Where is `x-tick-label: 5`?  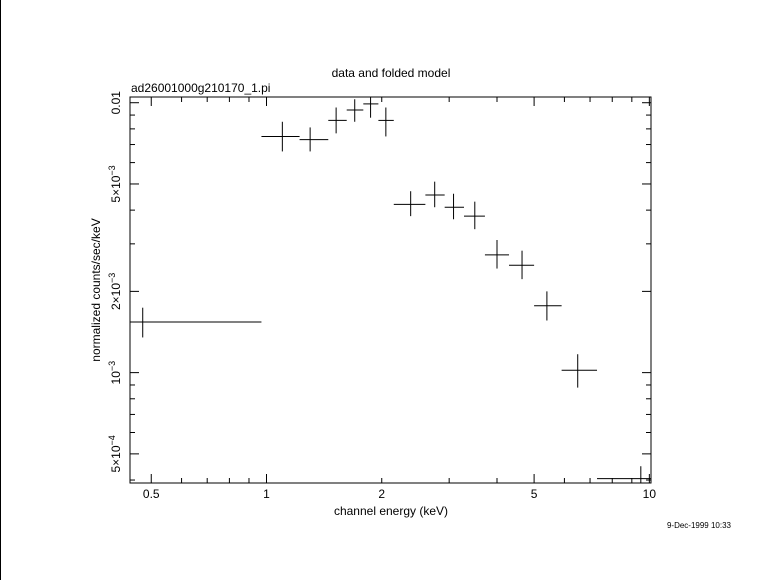
x-tick-label: 5 is located at coordinates (534, 494).